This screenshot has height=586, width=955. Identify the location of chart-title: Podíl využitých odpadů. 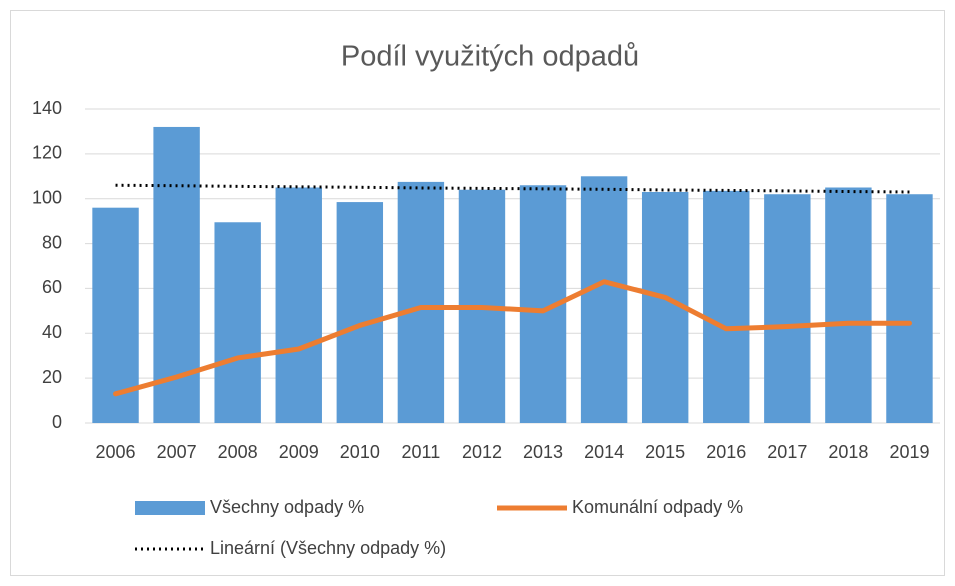
(490, 57).